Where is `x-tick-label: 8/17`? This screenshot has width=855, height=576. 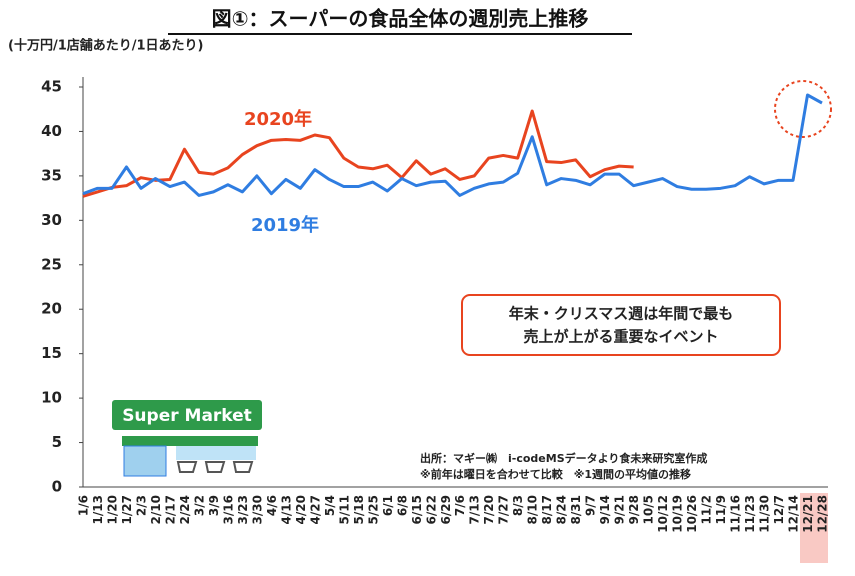
x-tick-label: 8/17 is located at coordinates (547, 509).